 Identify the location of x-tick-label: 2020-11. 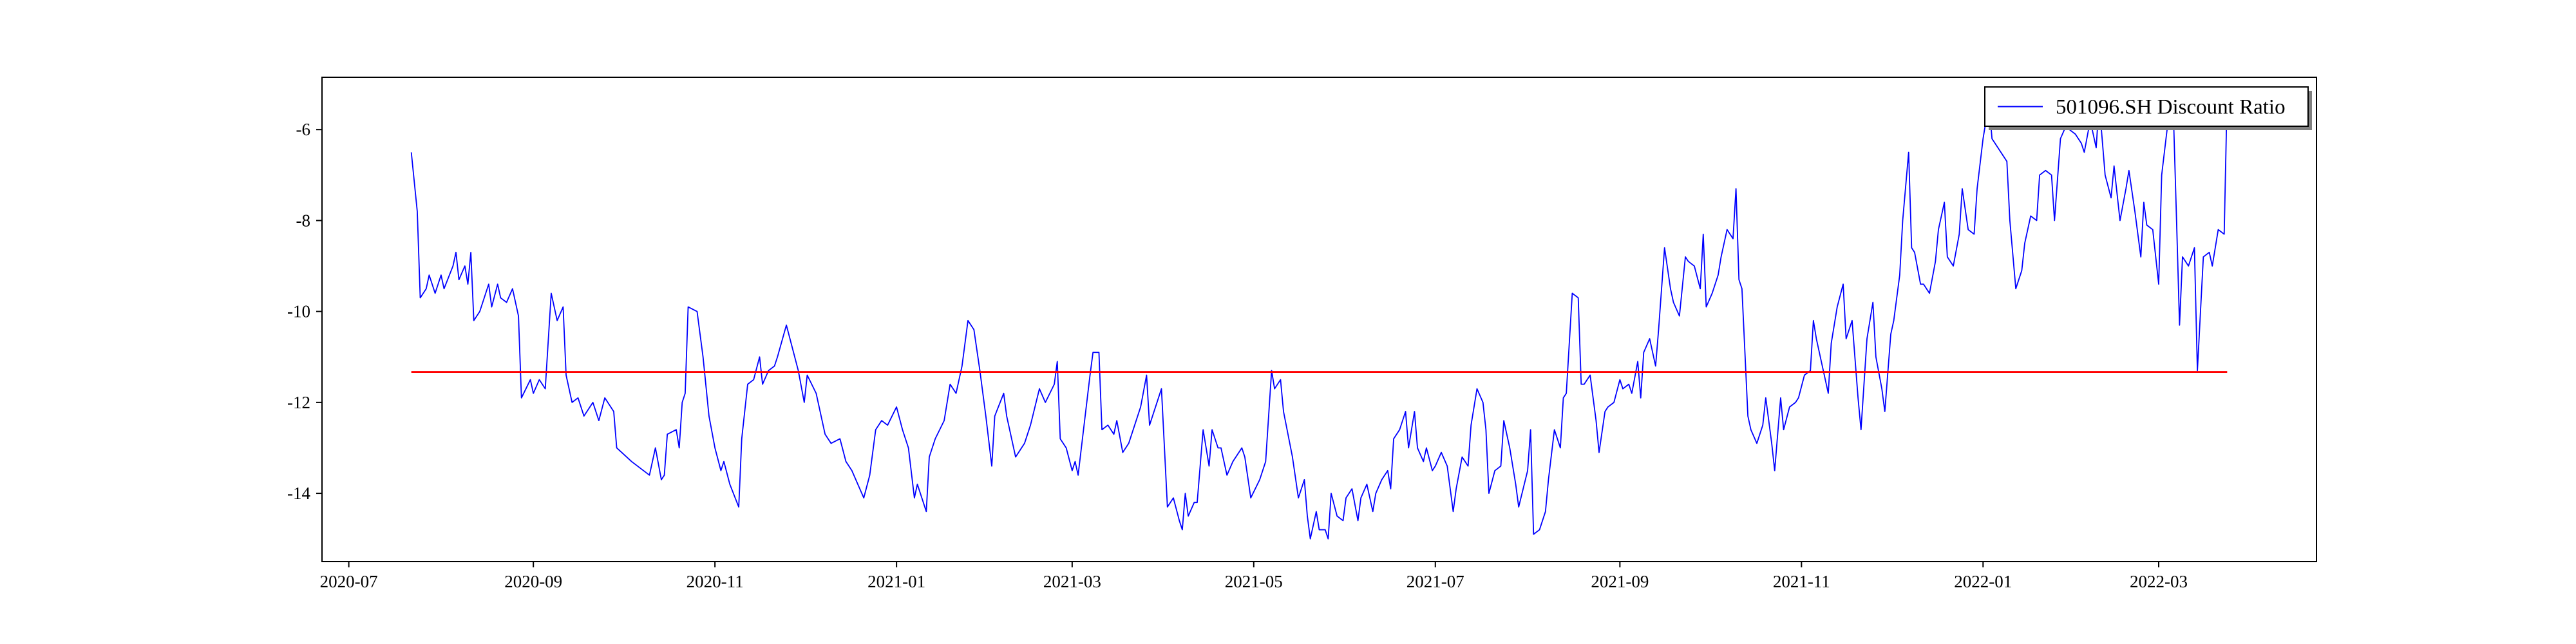
(716, 581).